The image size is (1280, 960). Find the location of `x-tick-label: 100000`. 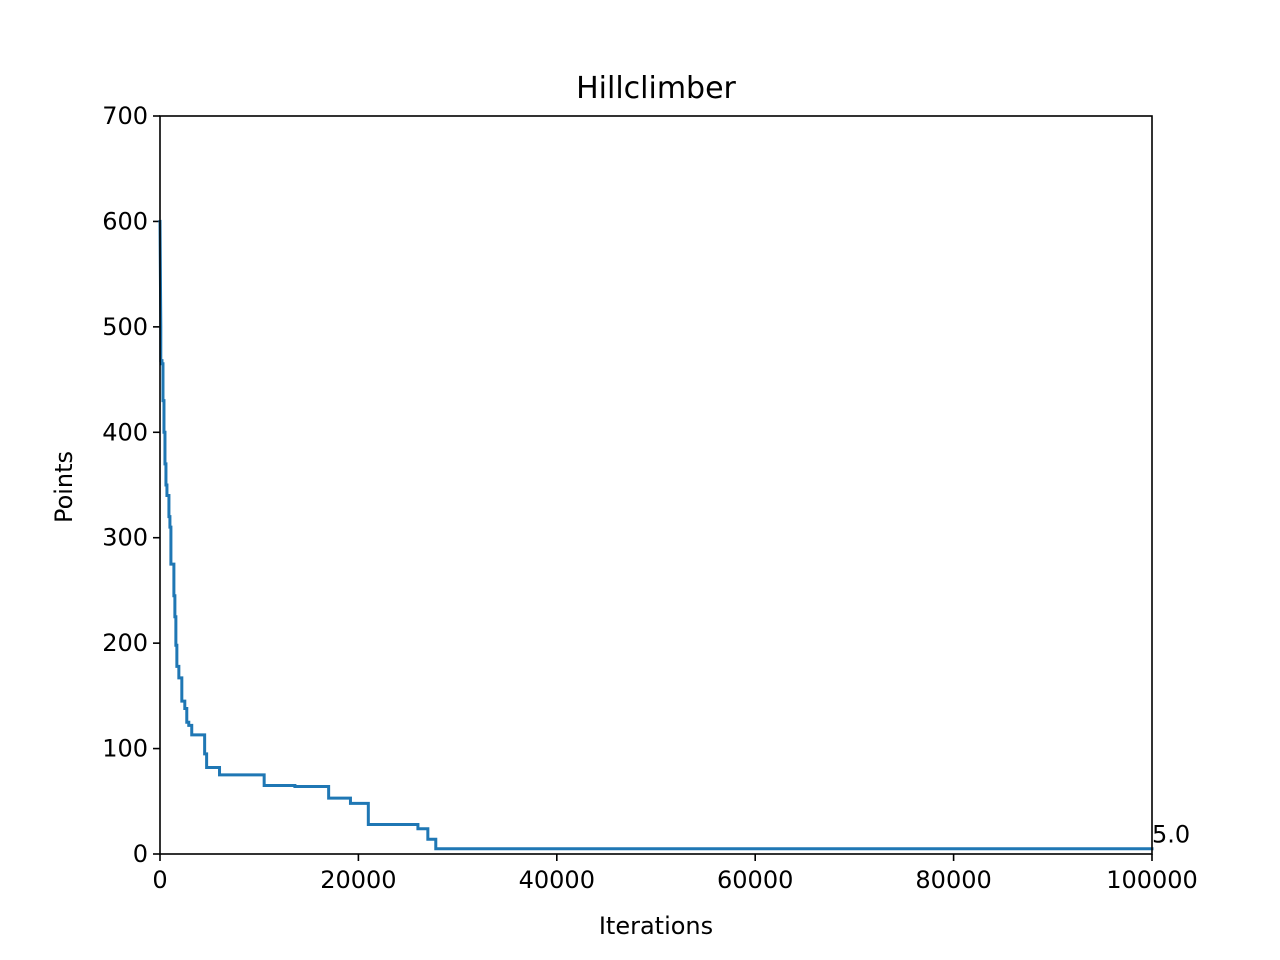

x-tick-label: 100000 is located at coordinates (1152, 880).